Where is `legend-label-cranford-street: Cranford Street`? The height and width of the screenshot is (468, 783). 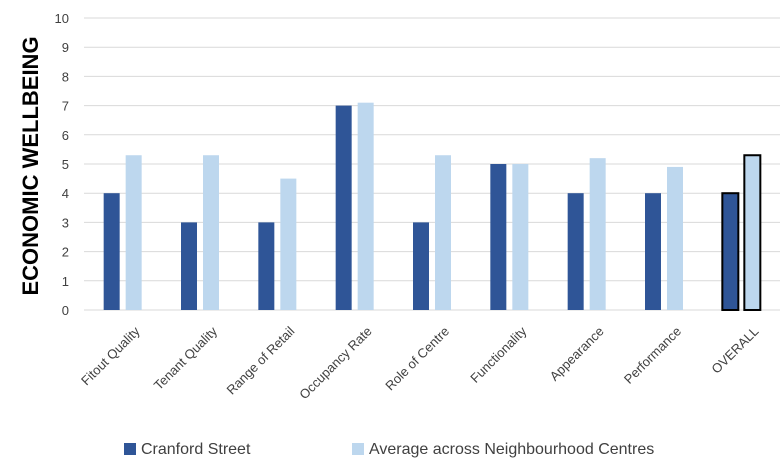
legend-label-cranford-street: Cranford Street is located at coordinates (196, 449).